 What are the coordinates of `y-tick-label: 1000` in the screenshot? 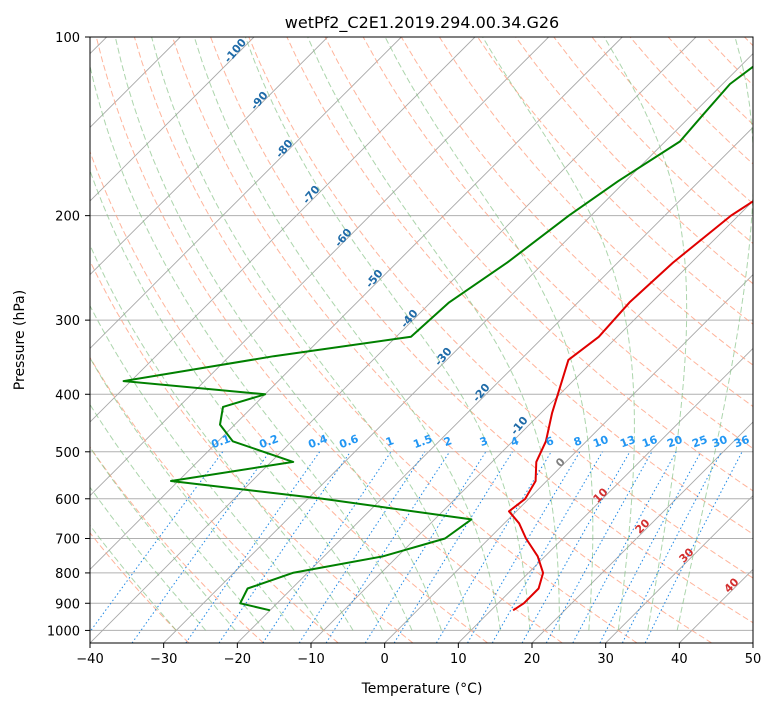 It's located at (63, 631).